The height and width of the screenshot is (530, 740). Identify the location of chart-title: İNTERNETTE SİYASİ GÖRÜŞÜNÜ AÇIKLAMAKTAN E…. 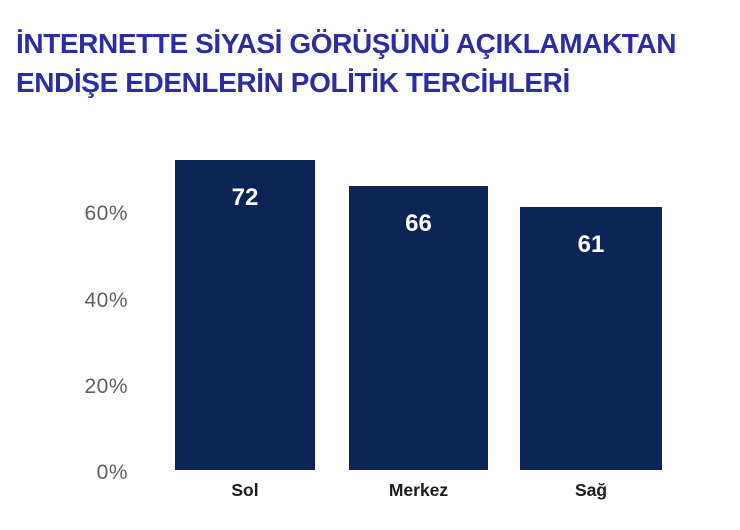
(371, 63).